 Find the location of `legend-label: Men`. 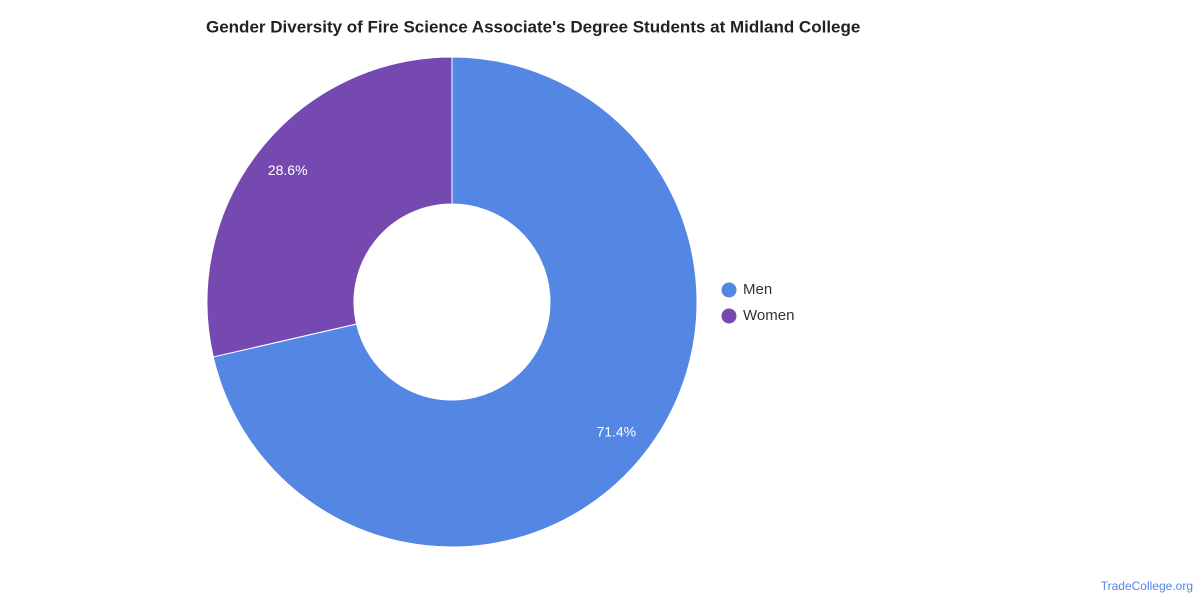

legend-label: Men is located at coordinates (757, 289).